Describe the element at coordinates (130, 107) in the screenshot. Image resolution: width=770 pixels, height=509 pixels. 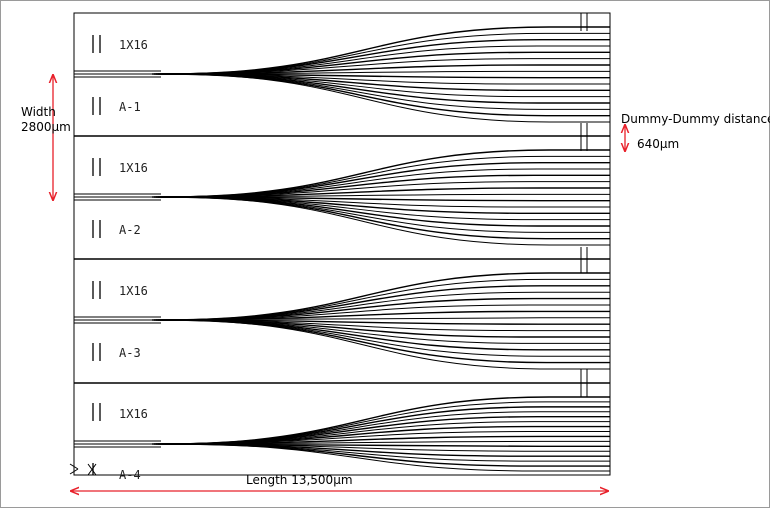
I see `chip-id-label: A-1` at that location.